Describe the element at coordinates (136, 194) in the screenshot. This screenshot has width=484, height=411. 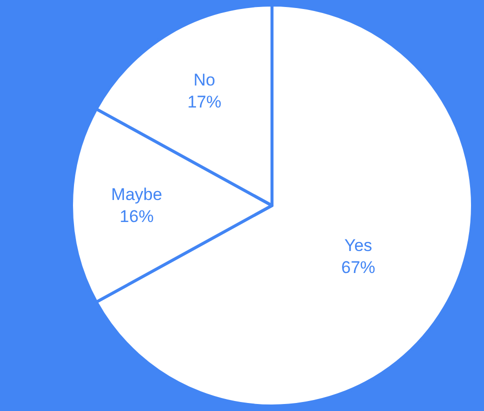
I see `slice-label: Maybe` at that location.